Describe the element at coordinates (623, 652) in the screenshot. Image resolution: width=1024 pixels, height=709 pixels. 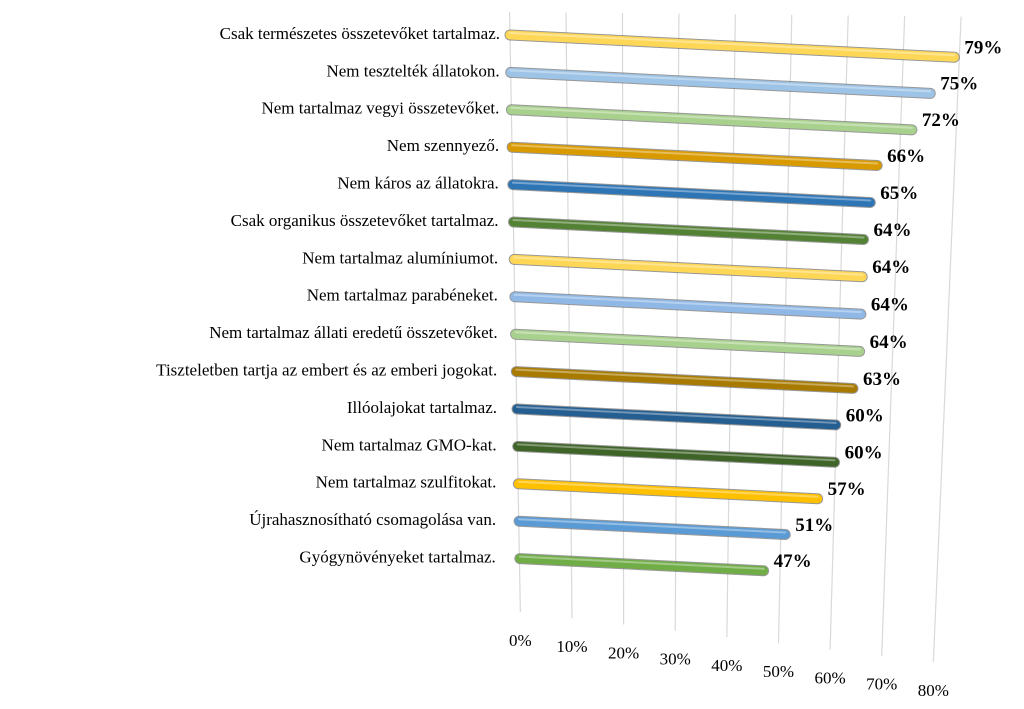
I see `x-tick-label: 20%` at that location.